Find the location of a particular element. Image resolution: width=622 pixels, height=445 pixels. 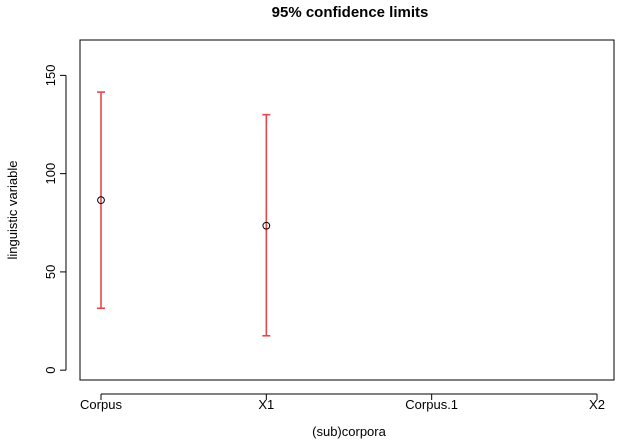

x-tick-label: X1 is located at coordinates (266, 404).